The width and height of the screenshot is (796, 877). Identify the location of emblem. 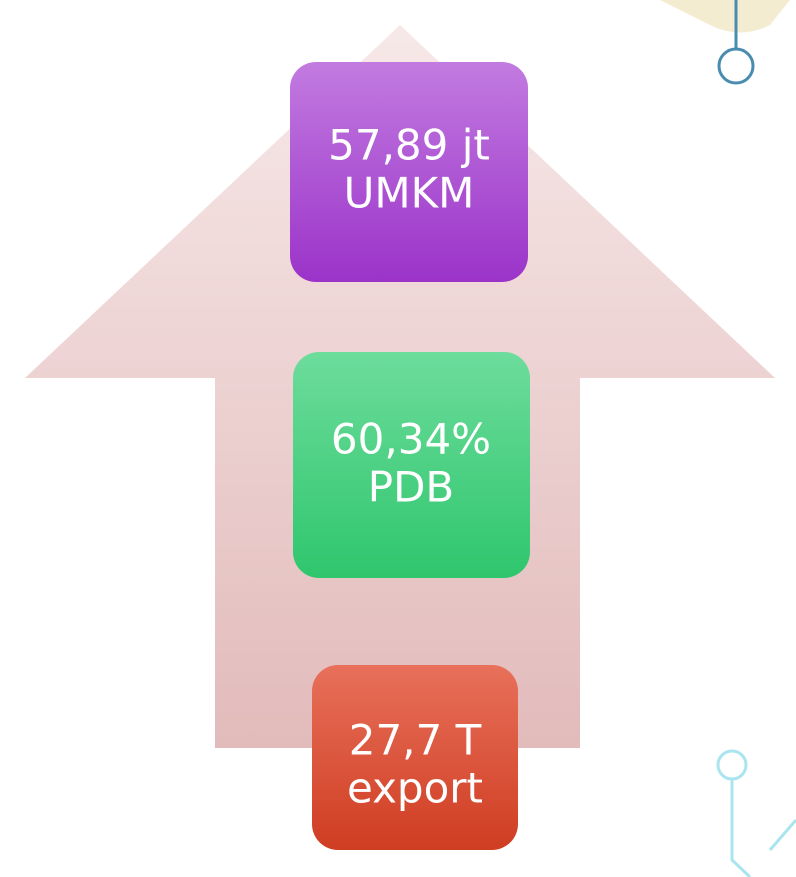
(725, 42).